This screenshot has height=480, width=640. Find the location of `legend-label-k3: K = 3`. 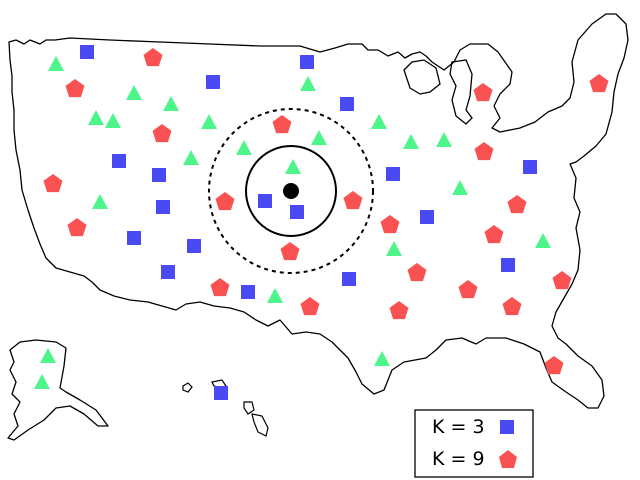

legend-label-k3: K = 3 is located at coordinates (458, 427).